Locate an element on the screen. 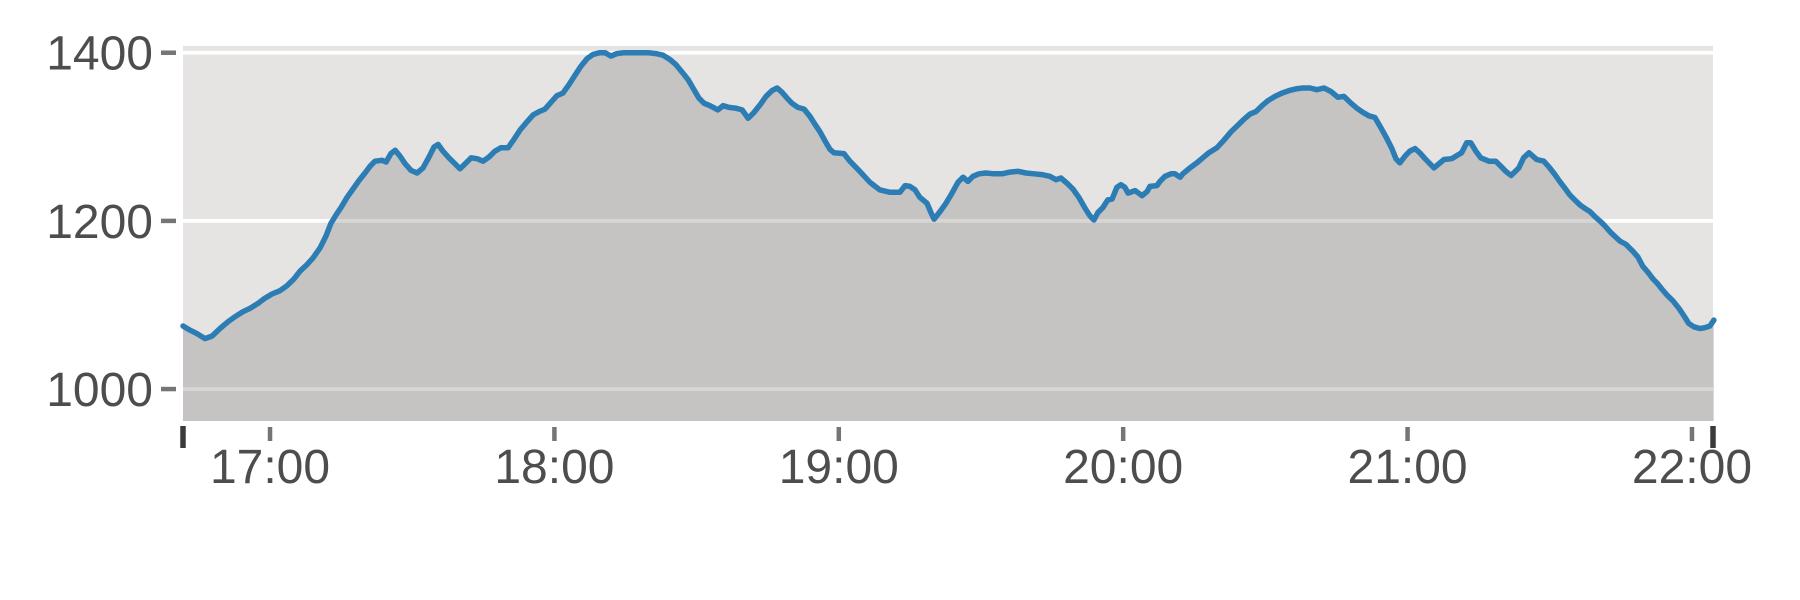 The width and height of the screenshot is (1800, 600). x-tick-label-17:00: 17:00 is located at coordinates (270, 467).